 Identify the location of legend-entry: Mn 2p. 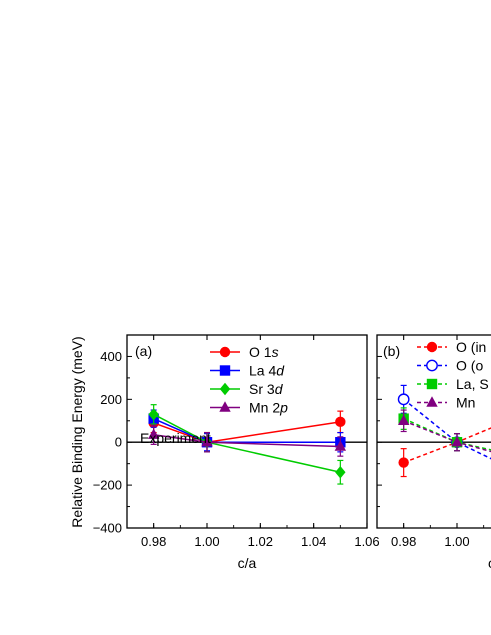
(249, 408).